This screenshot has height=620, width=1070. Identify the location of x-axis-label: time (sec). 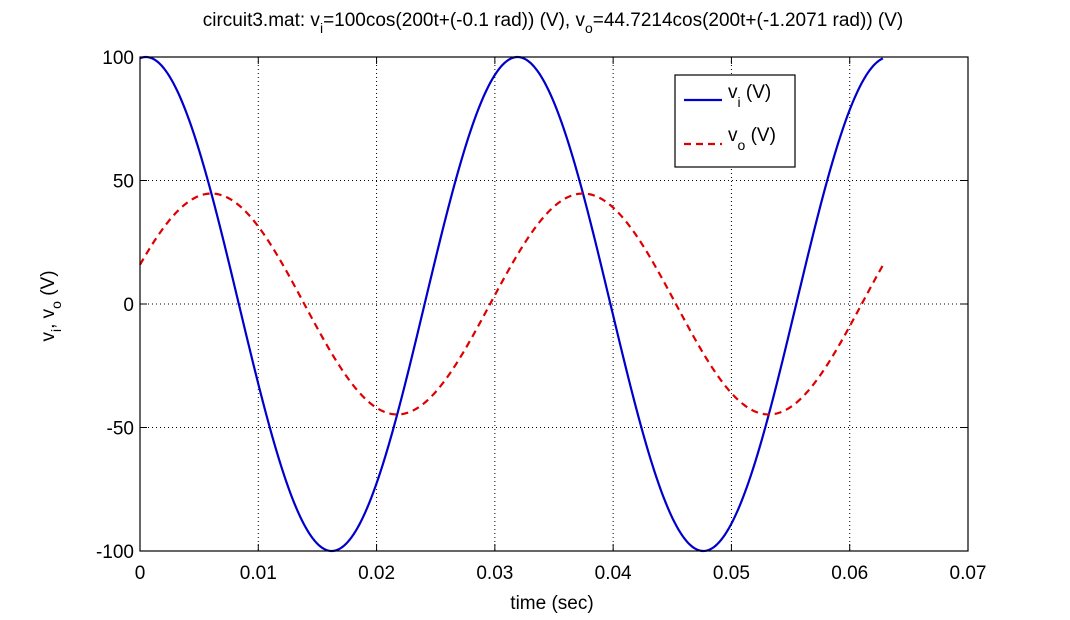
(551, 603).